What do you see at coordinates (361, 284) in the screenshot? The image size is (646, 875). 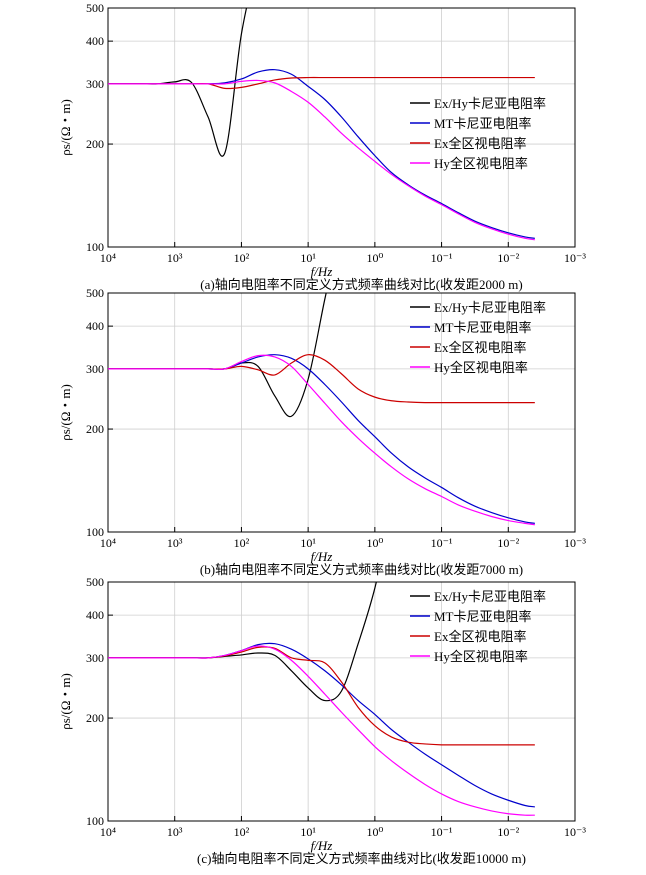 I see `caption: (a)轴向电阻率不同定义方式频率曲线对比(收发距2000 m)` at bounding box center [361, 284].